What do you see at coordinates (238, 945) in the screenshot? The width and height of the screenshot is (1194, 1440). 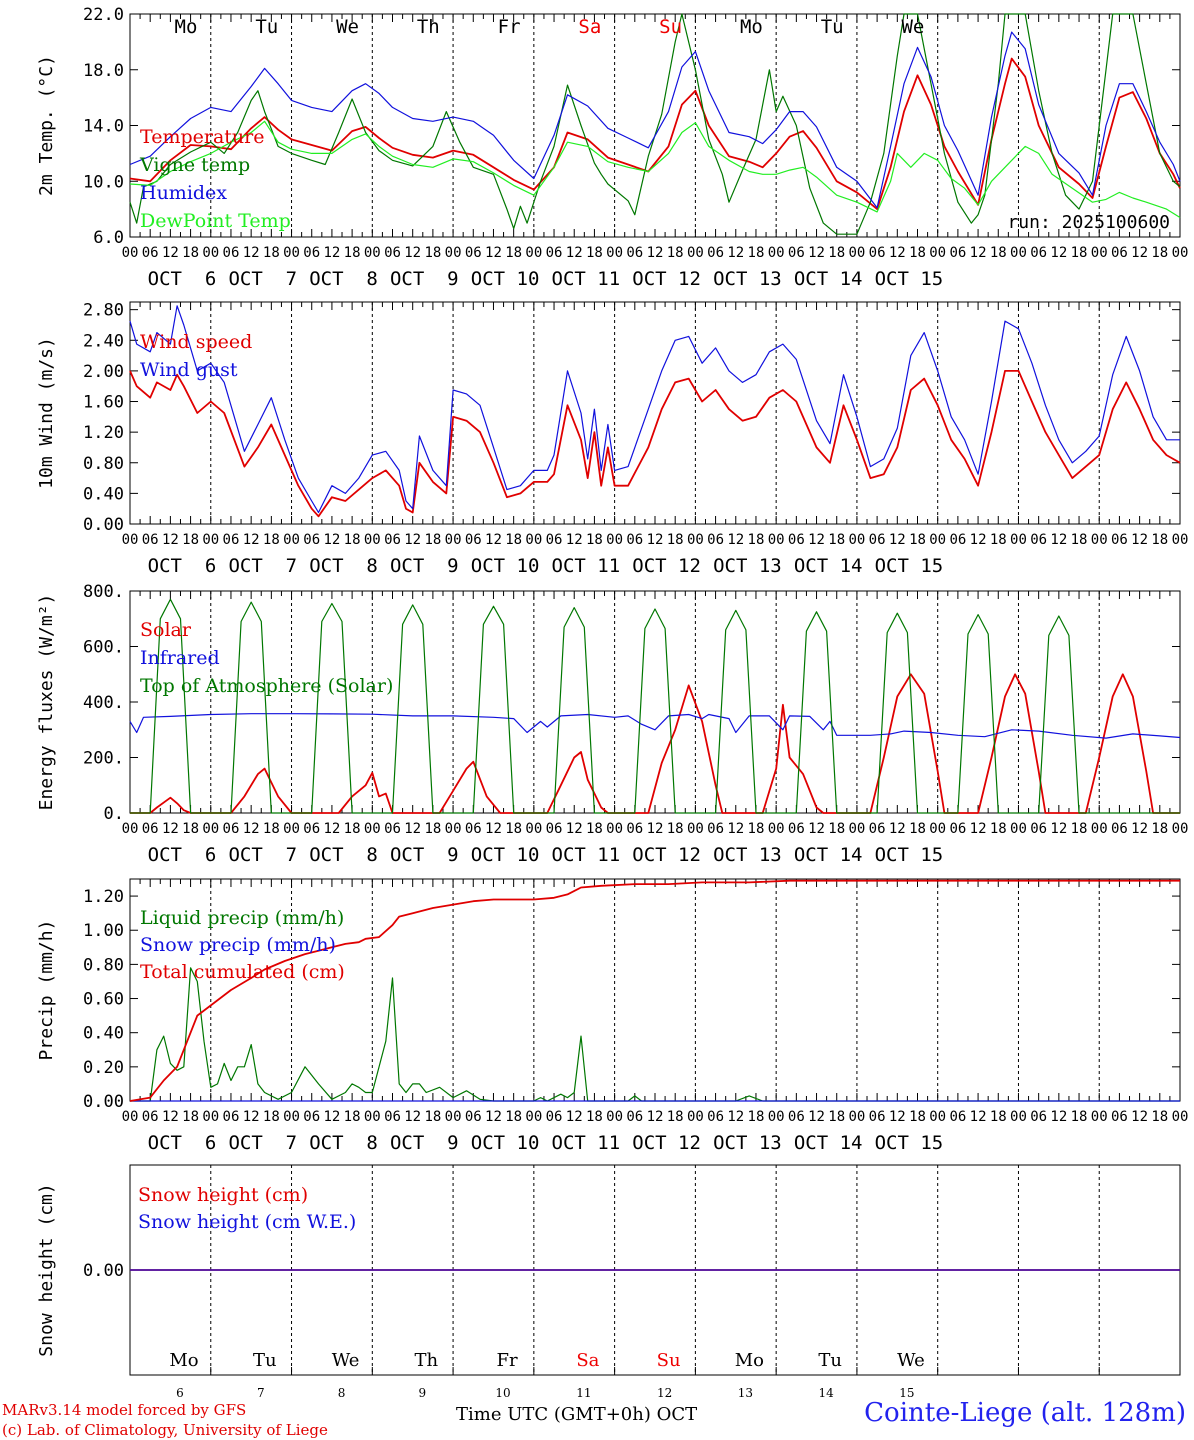 I see `legend-entry: Snow precip (mm/h)` at bounding box center [238, 945].